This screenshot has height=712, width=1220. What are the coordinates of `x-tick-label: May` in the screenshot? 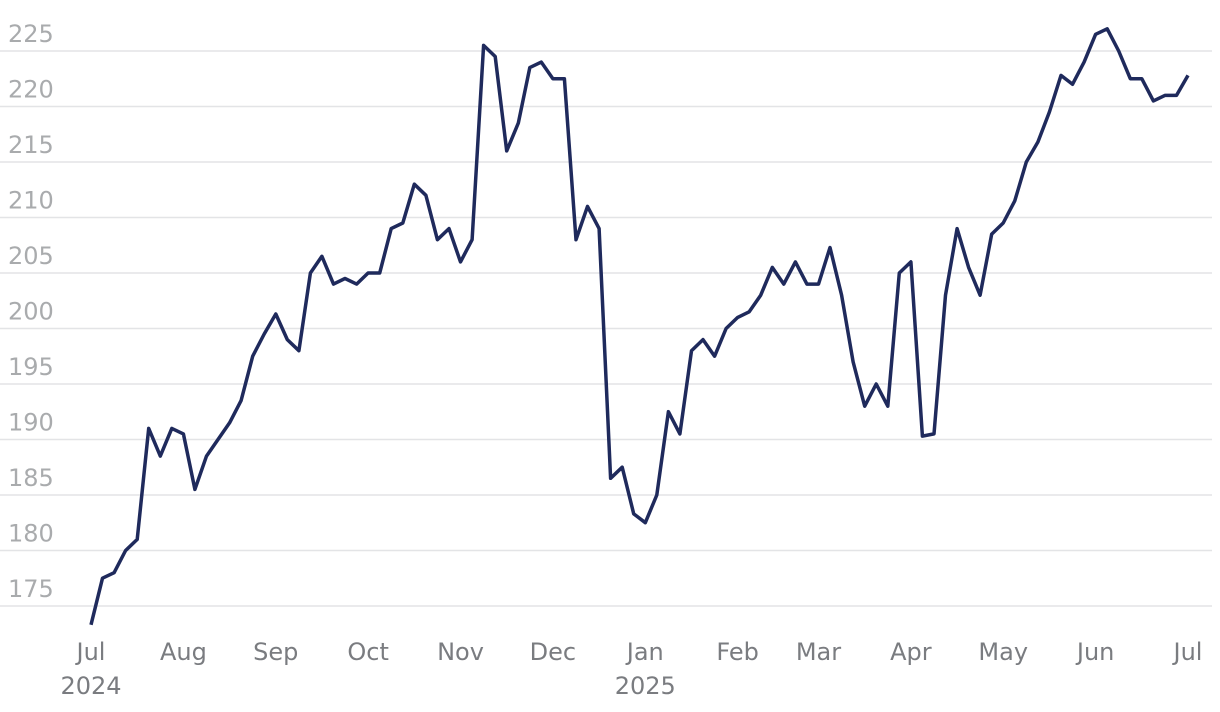 It's located at (1003, 652).